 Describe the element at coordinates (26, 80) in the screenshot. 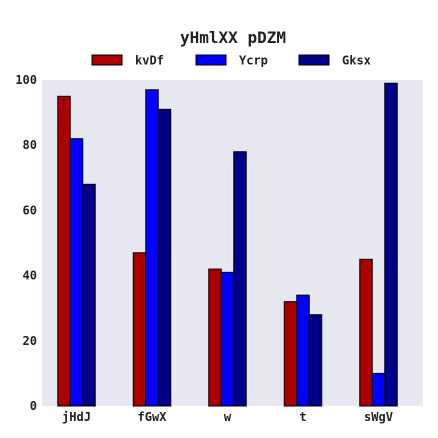

I see `y-tick-label: 100` at that location.